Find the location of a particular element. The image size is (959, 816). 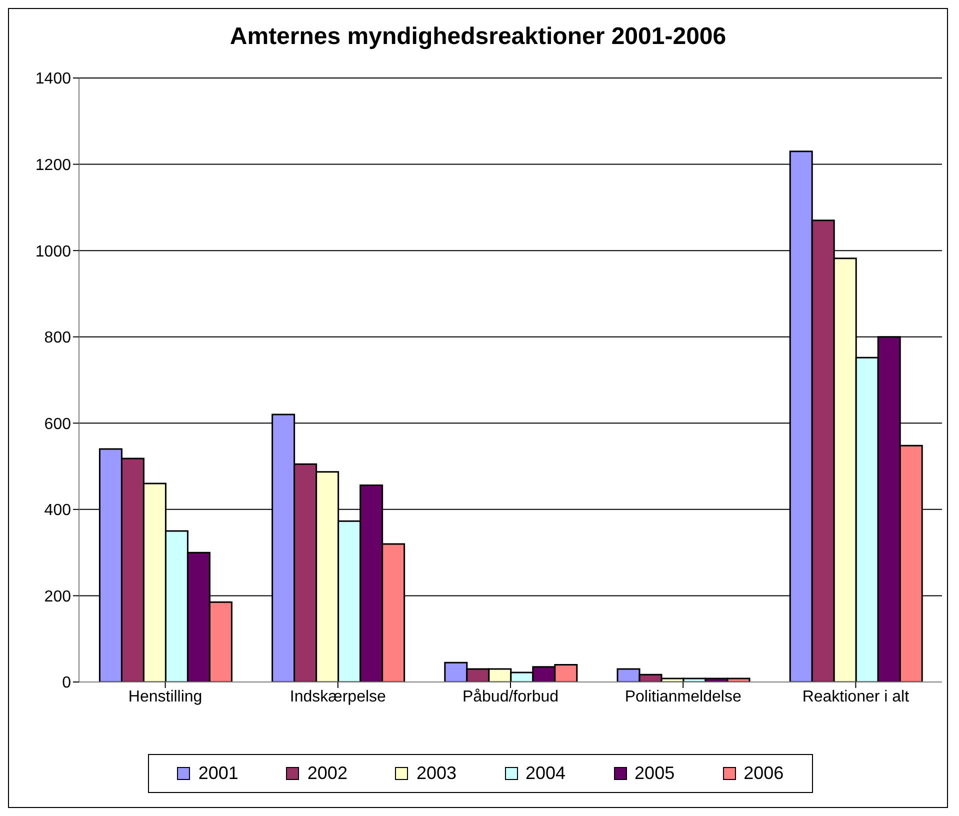

legend-label: 2004 is located at coordinates (545, 773).